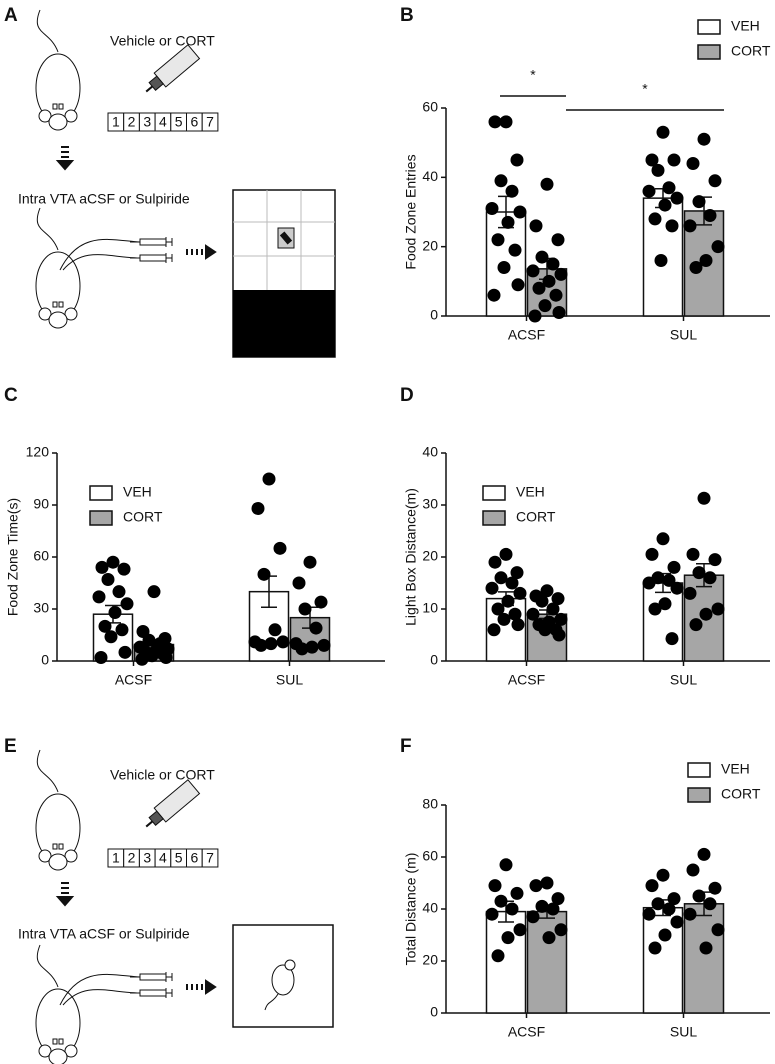  Describe the element at coordinates (38, 452) in the screenshot. I see `y-tick-label: 120` at that location.